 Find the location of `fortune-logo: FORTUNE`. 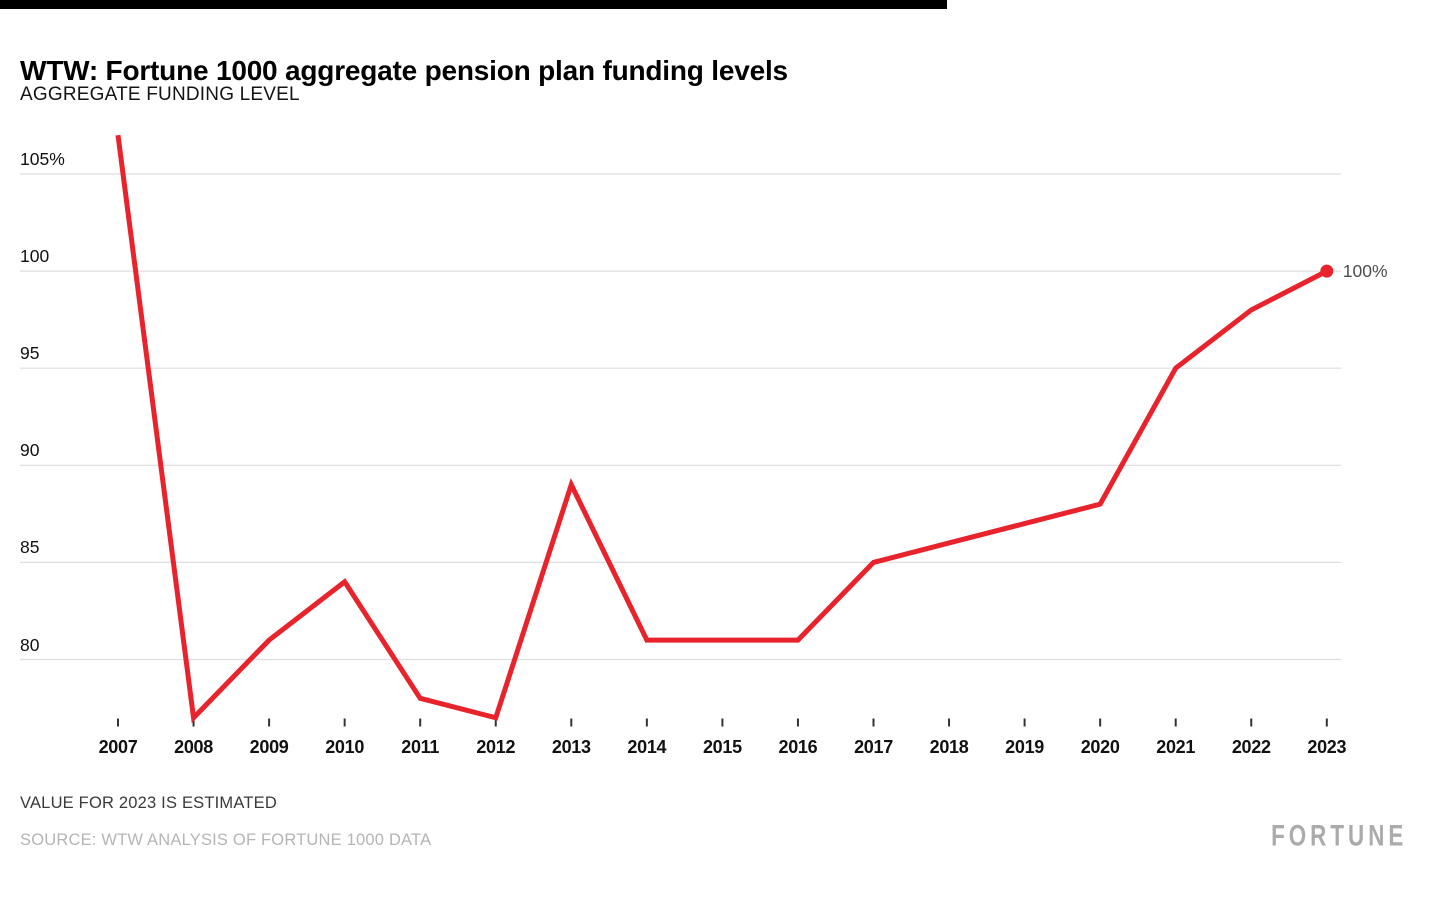

fortune-logo: FORTUNE is located at coordinates (1338, 835).